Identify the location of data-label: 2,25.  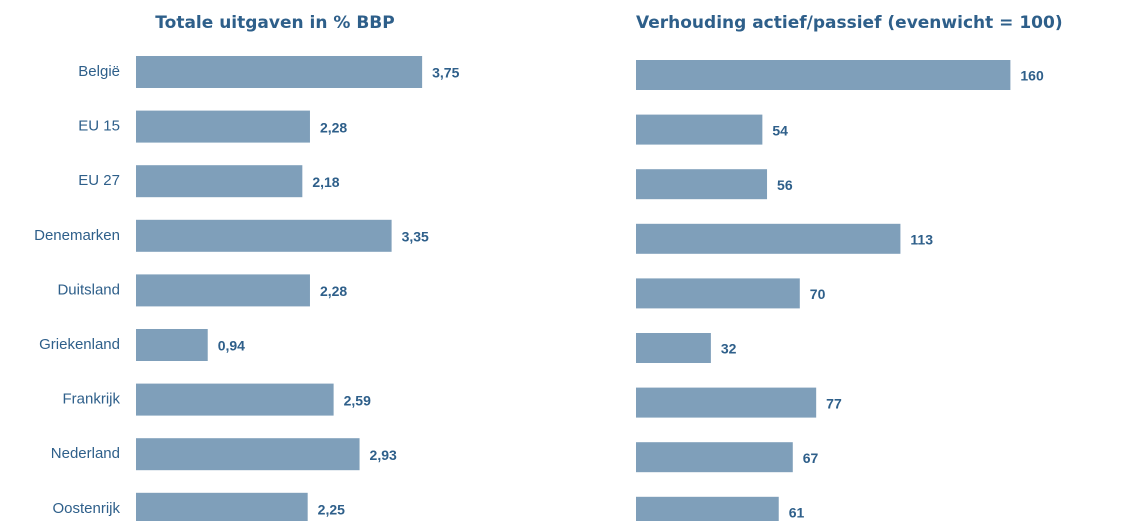
(331, 510).